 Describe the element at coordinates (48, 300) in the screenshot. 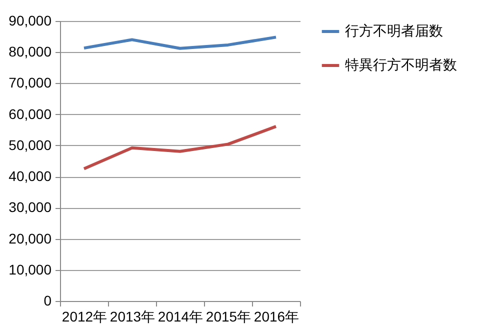

I see `y-tick-label: 0` at that location.